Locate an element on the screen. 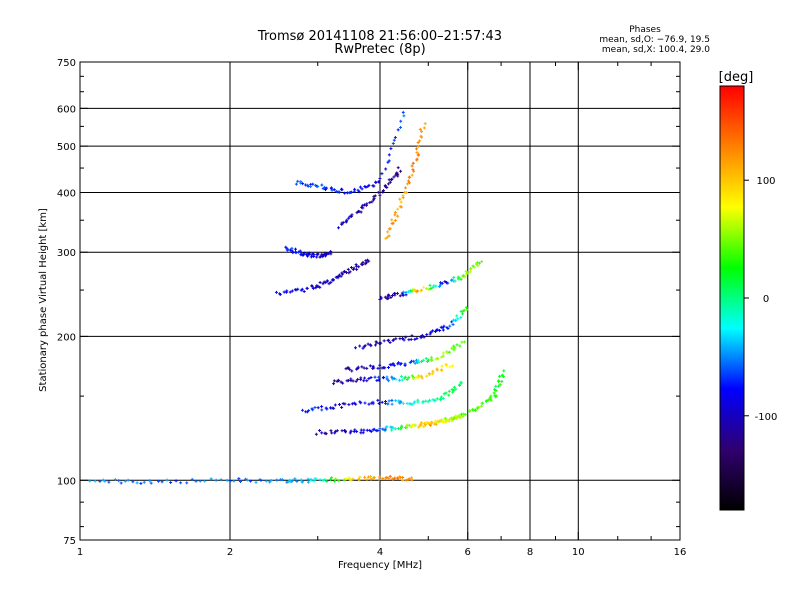 This screenshot has height=604, width=800. colorbar-tick-label: 0 is located at coordinates (766, 299).